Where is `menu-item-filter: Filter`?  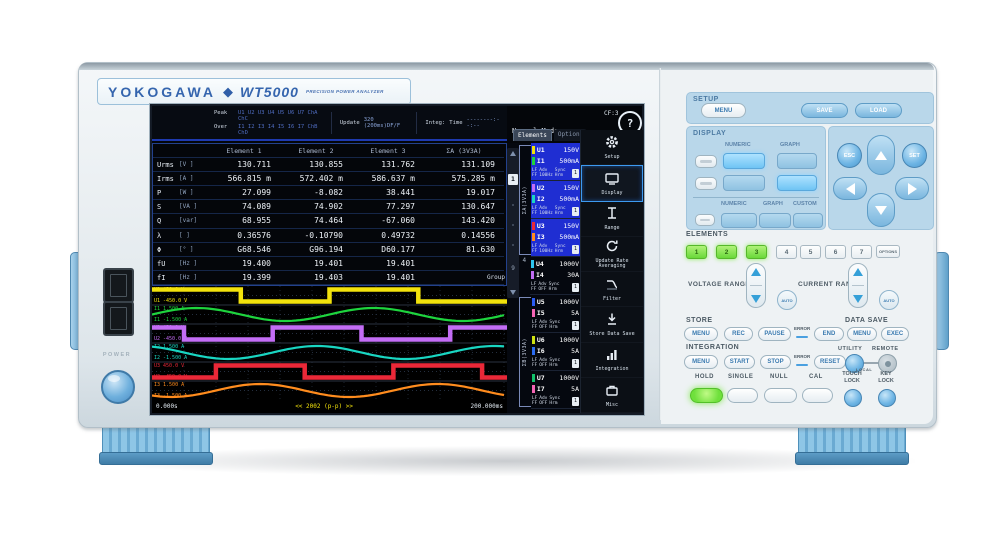 menu-item-filter: Filter is located at coordinates (612, 290).